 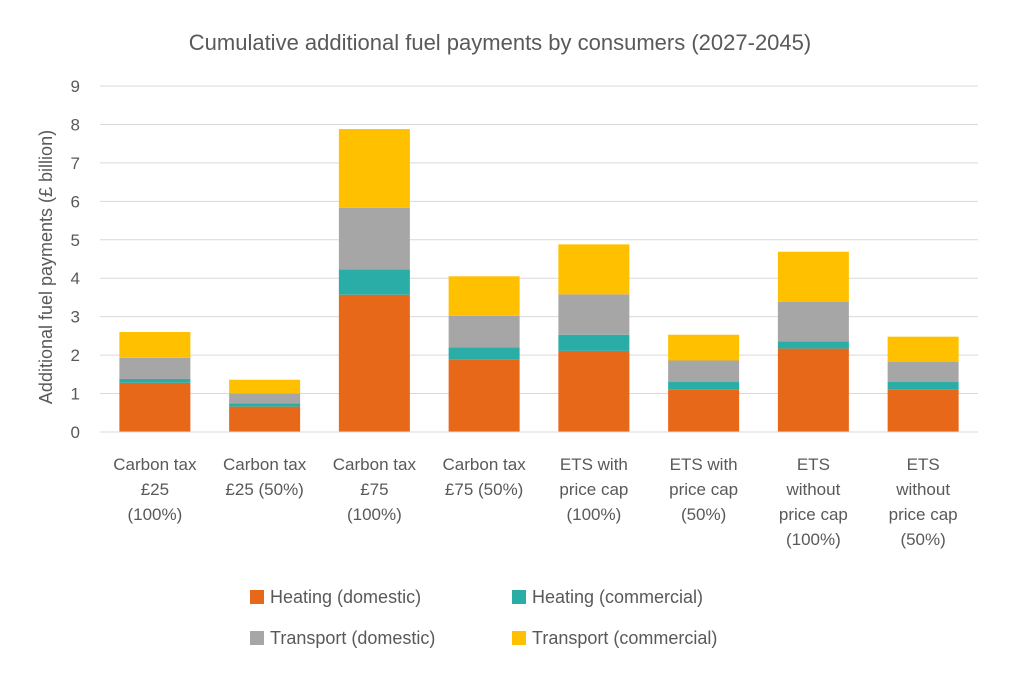 I want to click on y-tick-label: 6, so click(x=75, y=201).